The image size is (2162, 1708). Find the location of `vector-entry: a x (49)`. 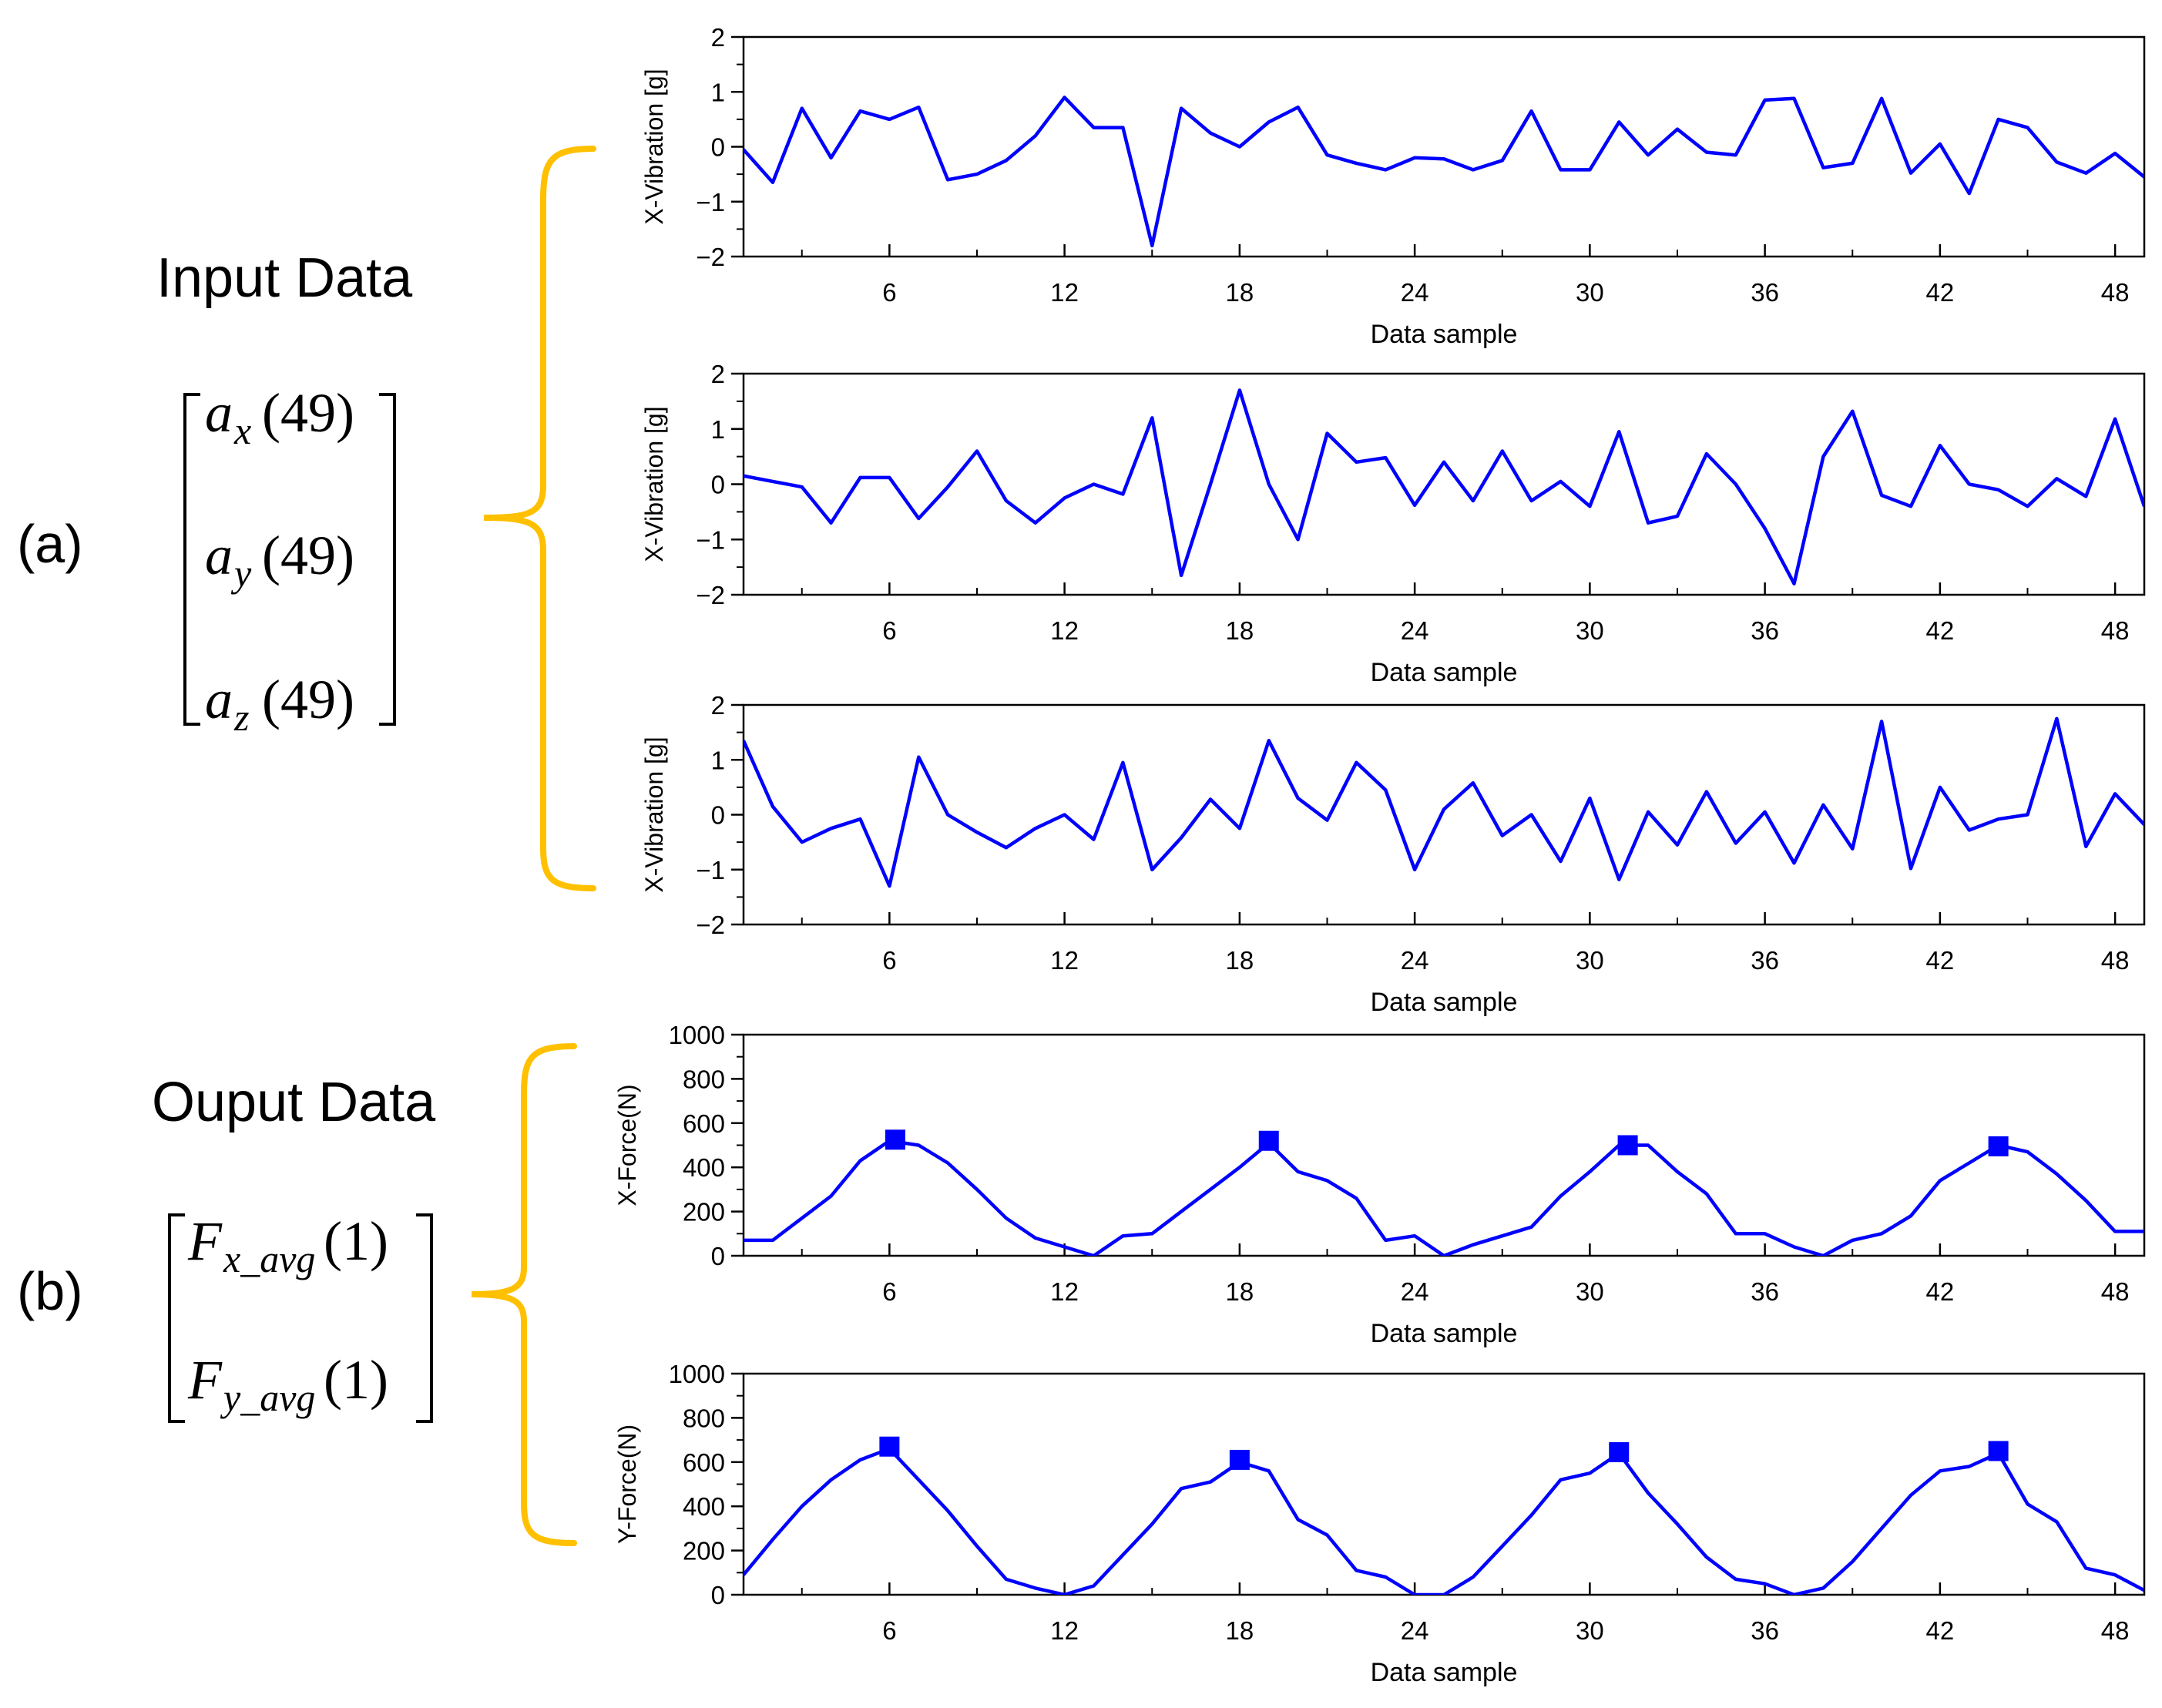

vector-entry: a x (49) is located at coordinates (279, 417).